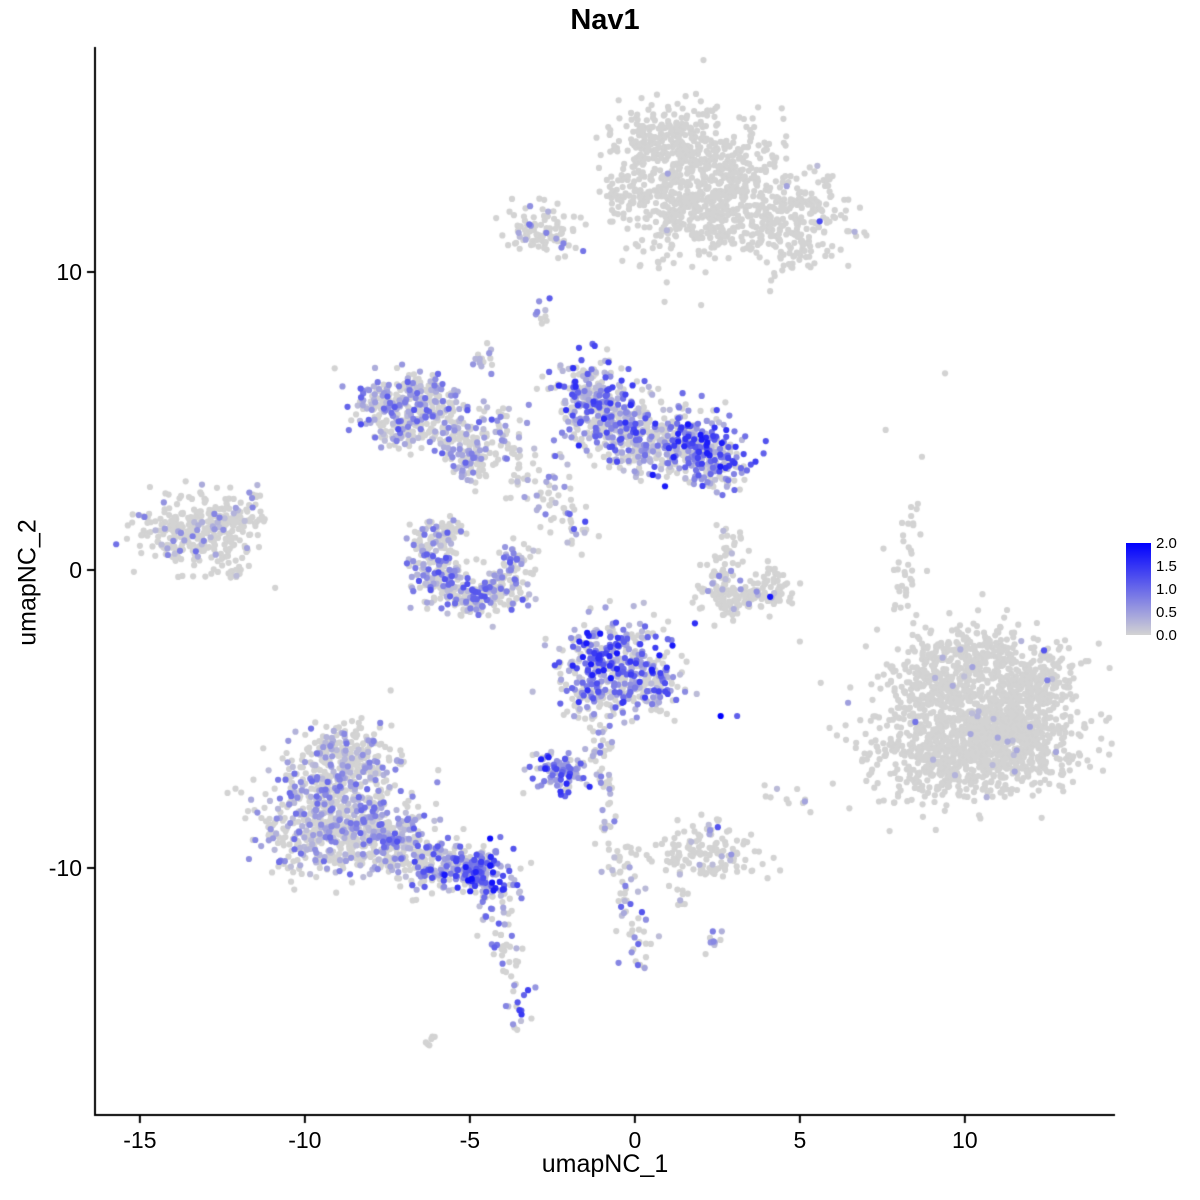  I want to click on y-tick-label: -10, so click(65, 867).